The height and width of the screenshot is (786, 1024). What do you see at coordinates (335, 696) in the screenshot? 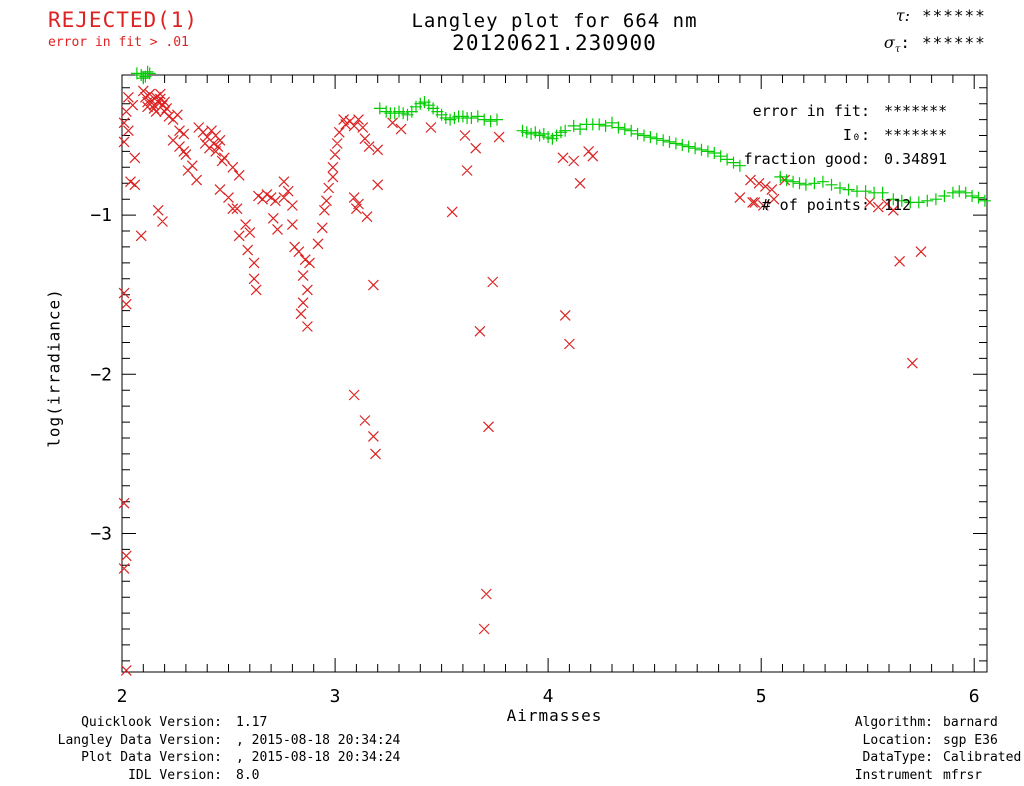
I see `svg-text: 3` at bounding box center [335, 696].